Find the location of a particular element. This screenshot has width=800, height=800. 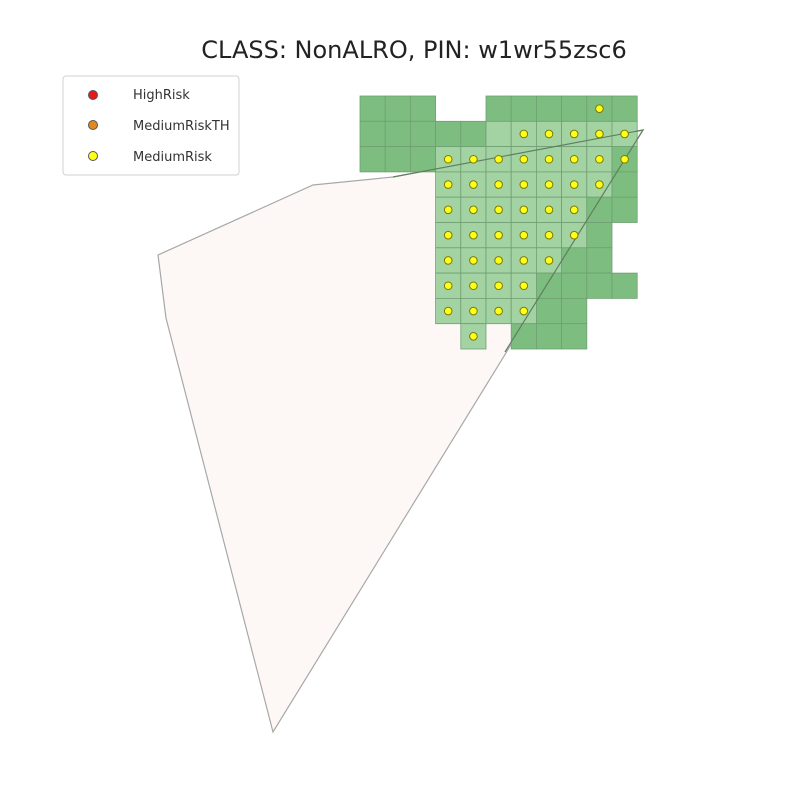

legend: HighRisk MediumRiskTH MediumRisk is located at coordinates (151, 125).